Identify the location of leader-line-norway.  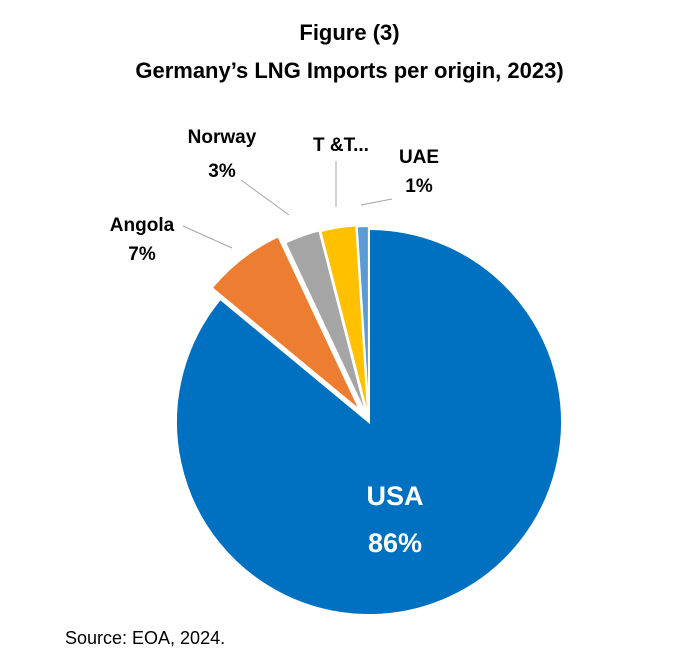
(265, 197).